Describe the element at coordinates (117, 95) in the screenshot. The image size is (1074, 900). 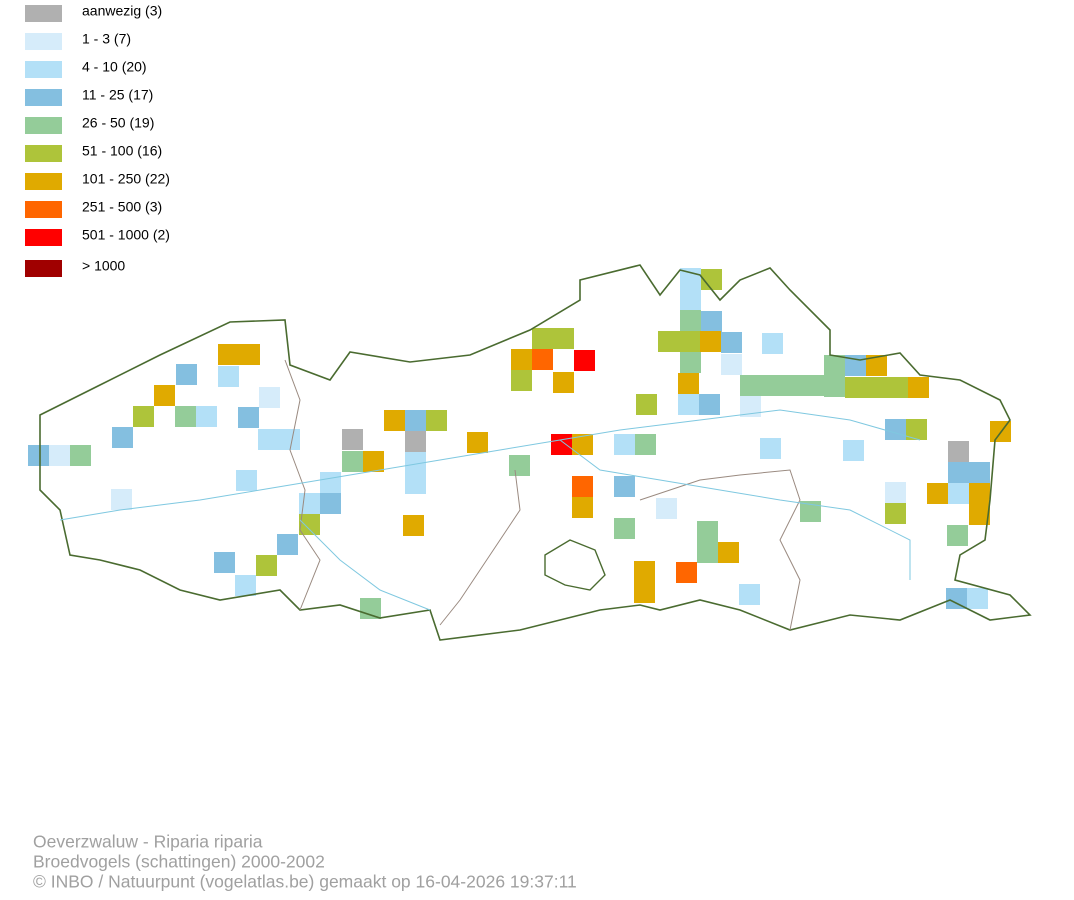
I see `legend-label: 11 - 25 (17)` at that location.